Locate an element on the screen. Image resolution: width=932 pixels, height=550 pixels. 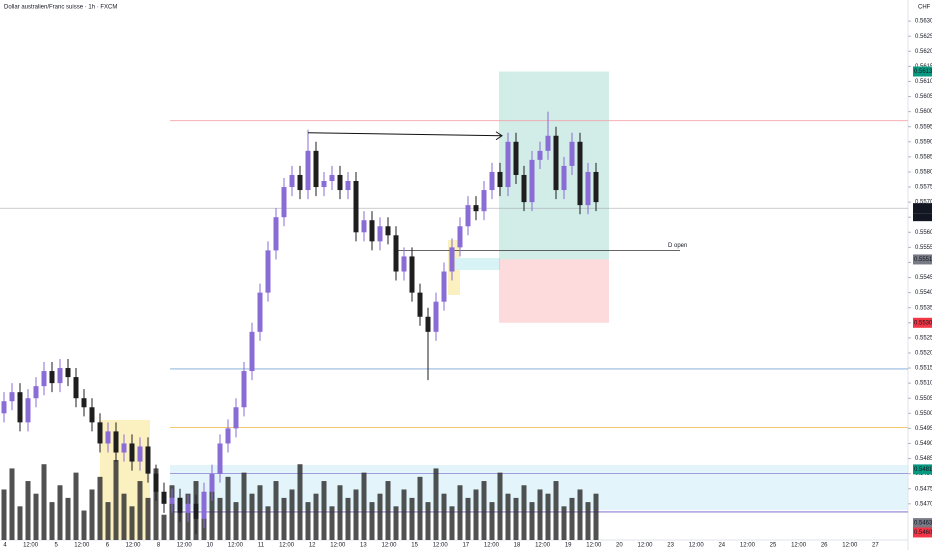
x-tick-label: 4 is located at coordinates (5, 546).